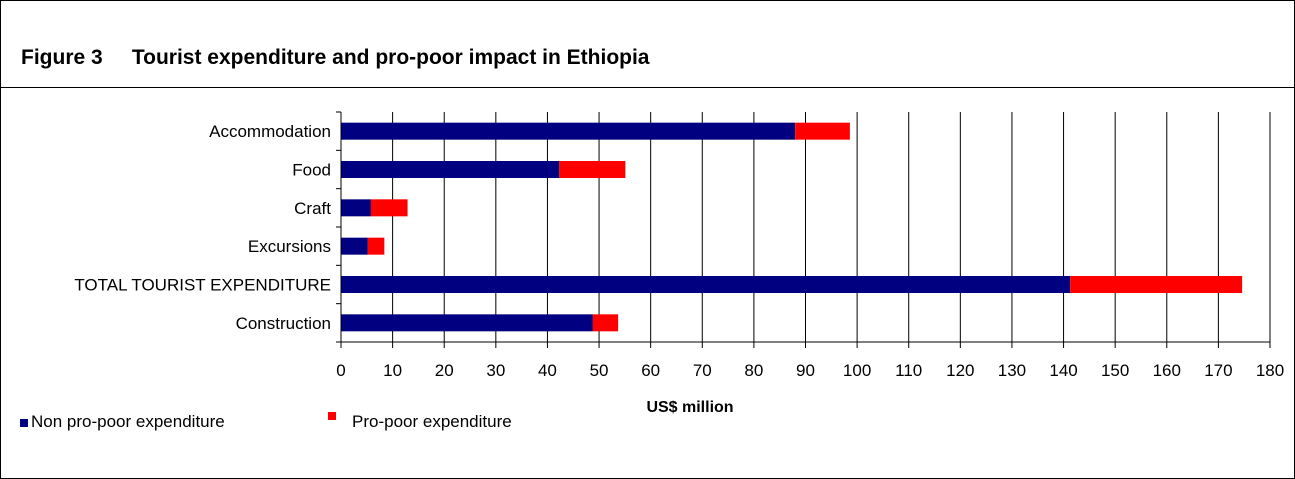 This screenshot has height=479, width=1295. Describe the element at coordinates (1270, 370) in the screenshot. I see `x-tick-label: 180` at that location.